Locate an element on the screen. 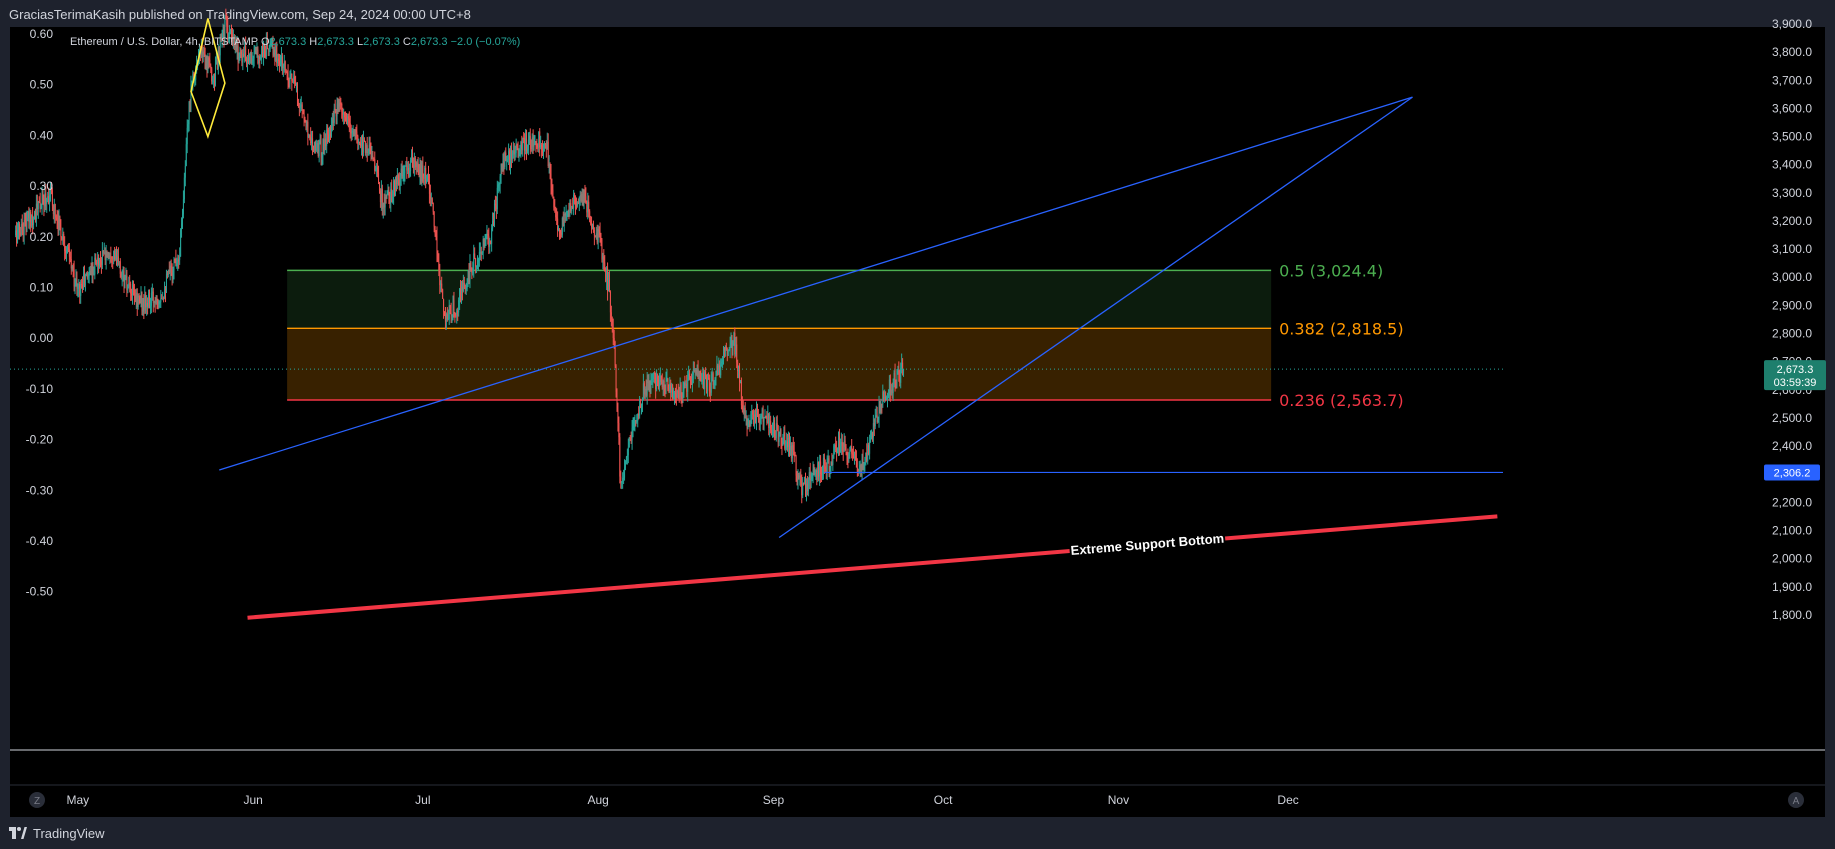 This screenshot has width=1835, height=849. left-axis-label: 0.40 is located at coordinates (42, 135).